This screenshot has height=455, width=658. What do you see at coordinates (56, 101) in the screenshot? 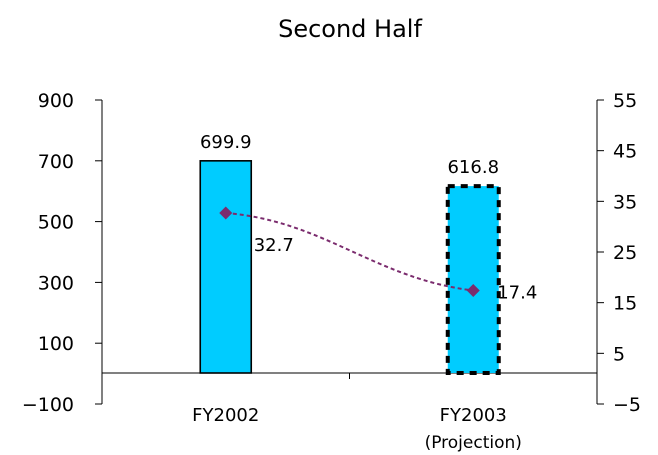
I see `y-left-tick-label: 900` at bounding box center [56, 101].